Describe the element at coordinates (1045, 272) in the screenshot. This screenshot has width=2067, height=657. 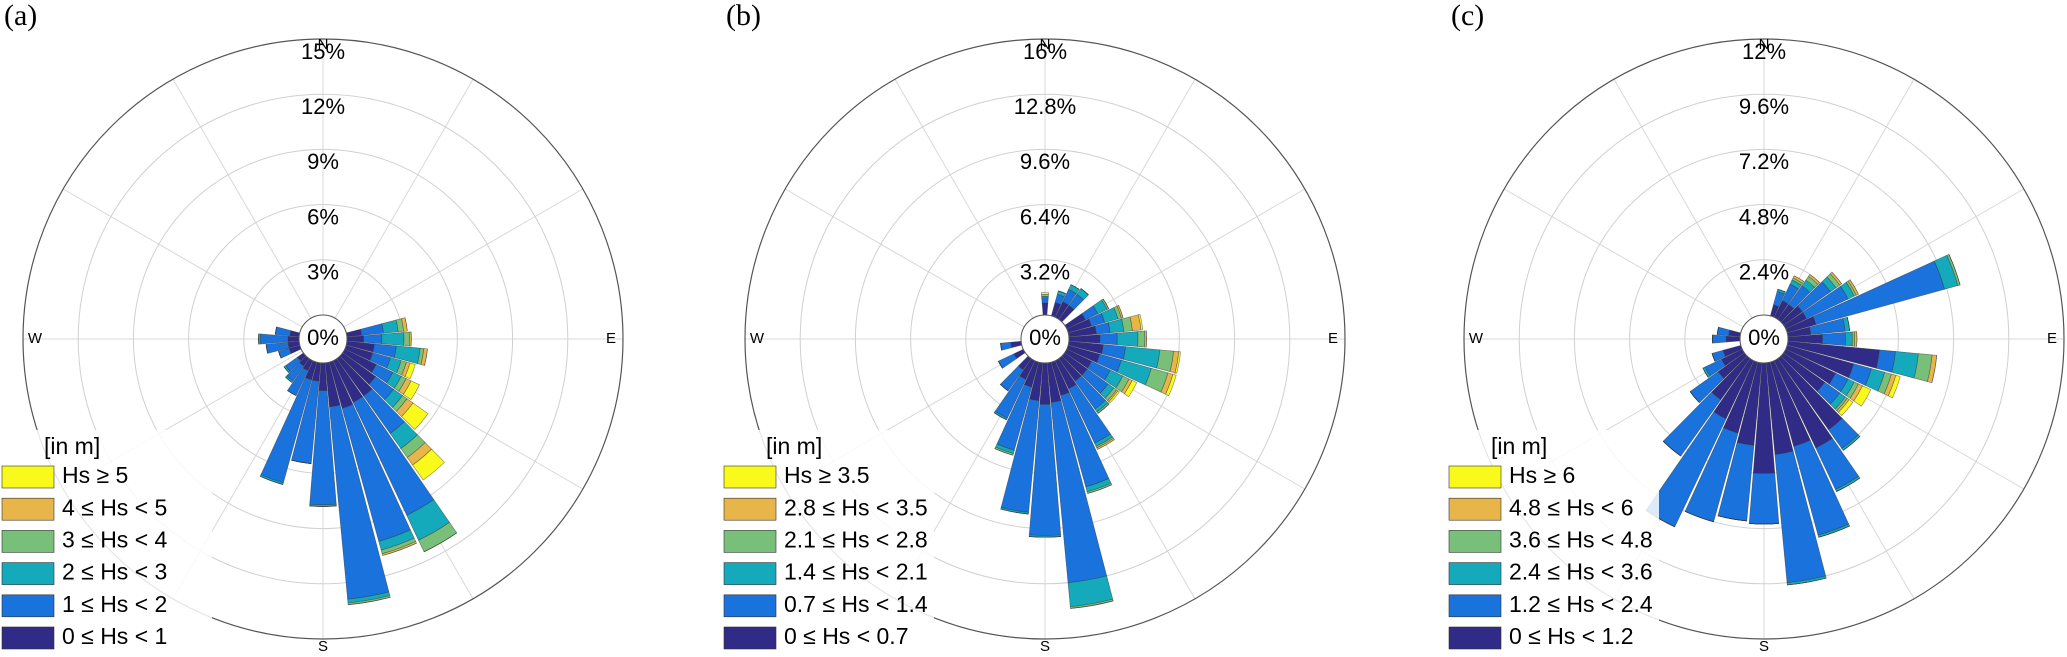
I see `ring-label: 3.2%` at that location.